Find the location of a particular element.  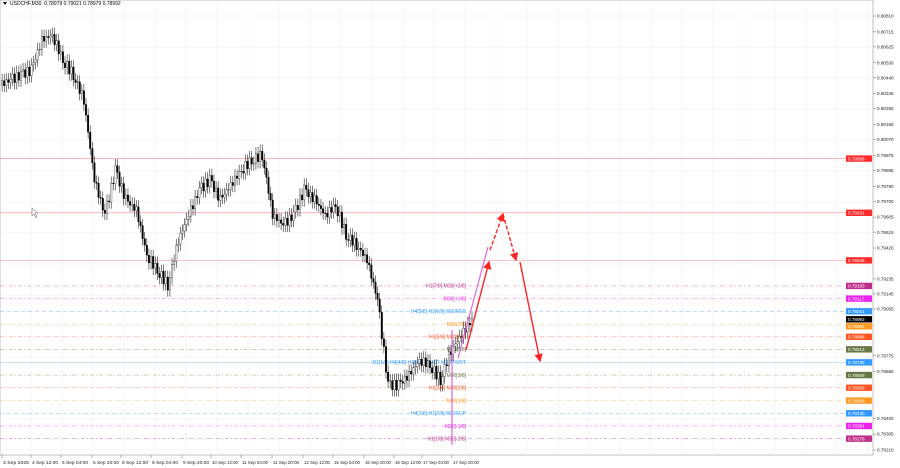

price-tag-label: 0.79193 is located at coordinates (856, 286).